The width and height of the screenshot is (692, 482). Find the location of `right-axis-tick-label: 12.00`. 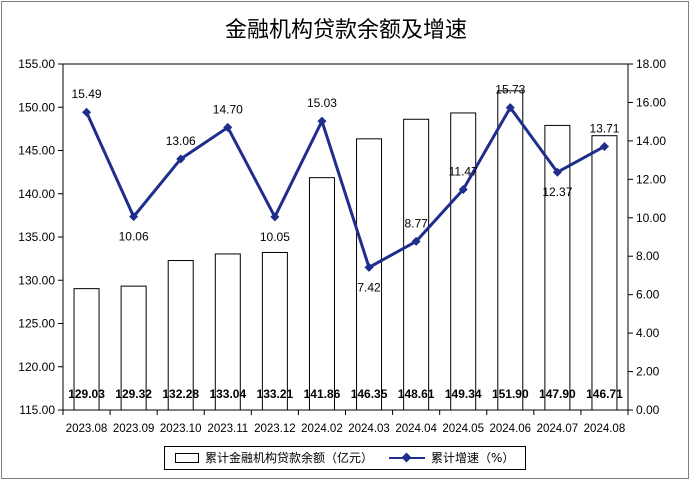

right-axis-tick-label: 12.00 is located at coordinates (651, 179).